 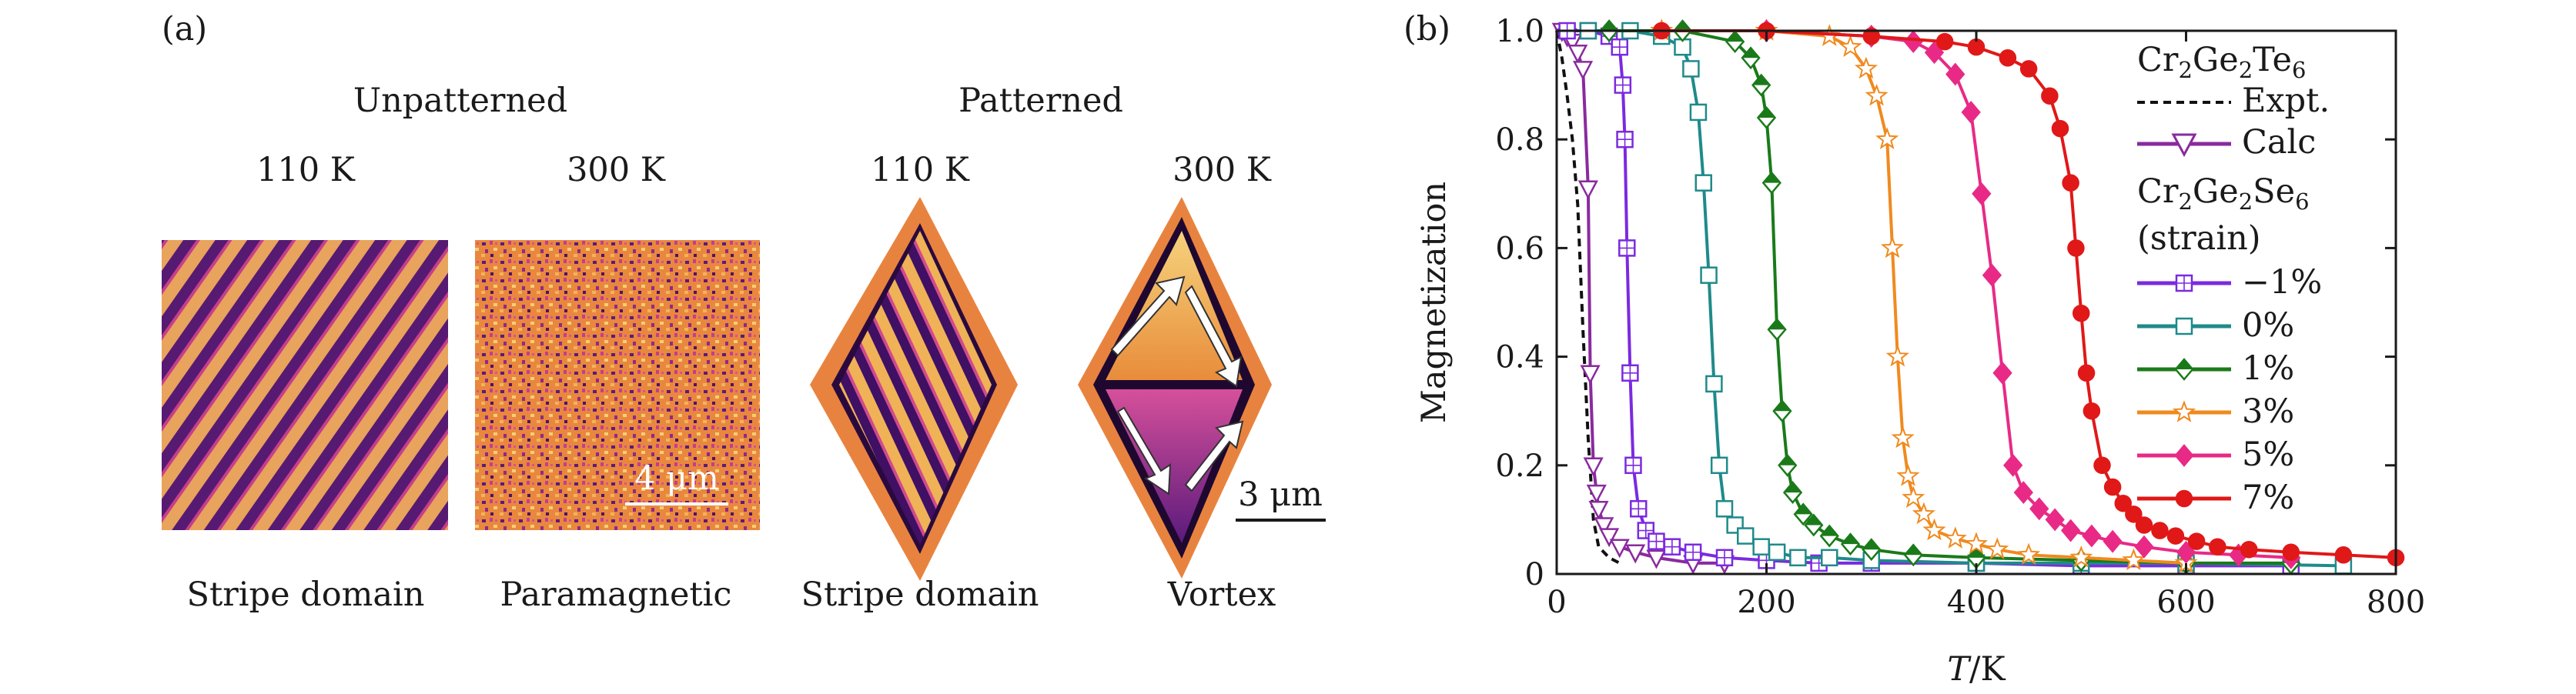 I want to click on legend-entry-calc: Calc, so click(x=2279, y=142).